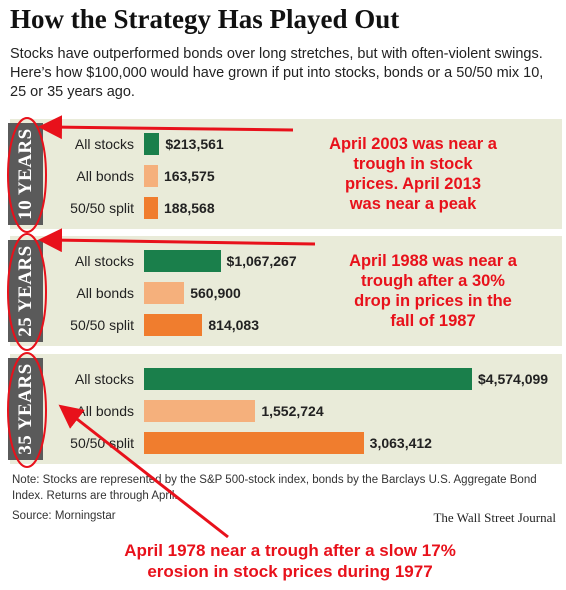 The width and height of the screenshot is (566, 590). What do you see at coordinates (215, 293) in the screenshot?
I see `data-label: 560,900` at bounding box center [215, 293].